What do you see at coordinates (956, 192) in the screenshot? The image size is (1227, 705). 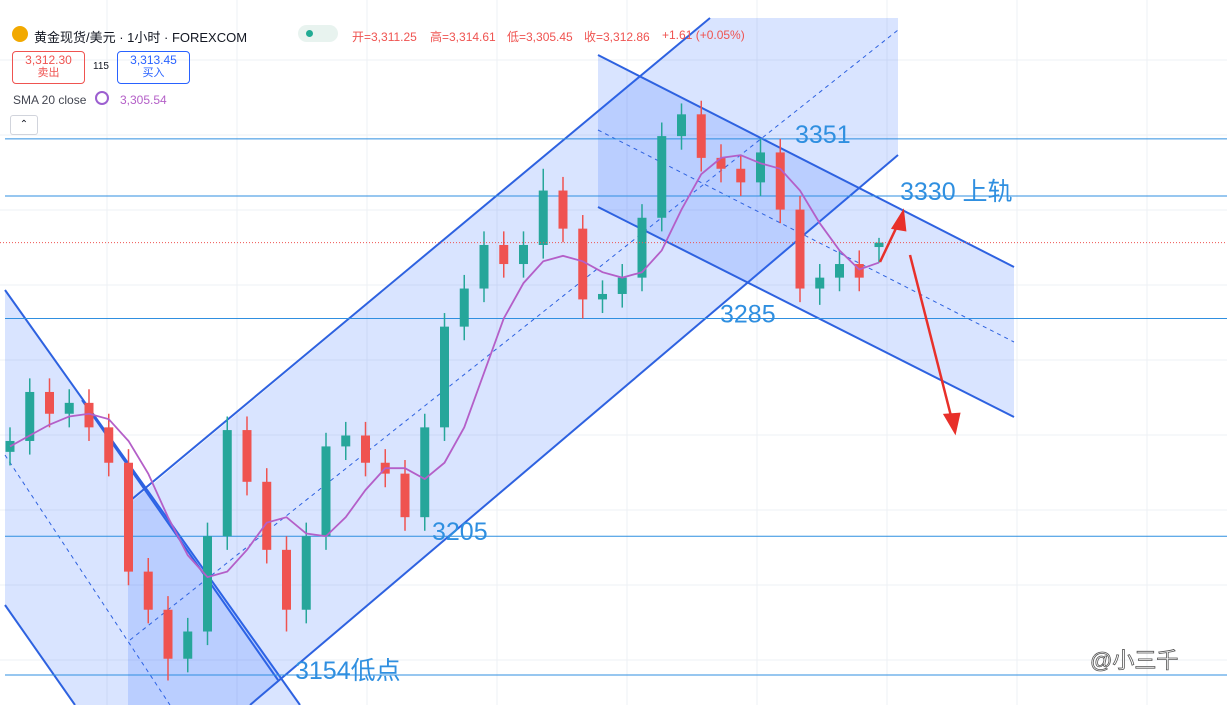 I see `level-label: 3330 上轨` at bounding box center [956, 192].